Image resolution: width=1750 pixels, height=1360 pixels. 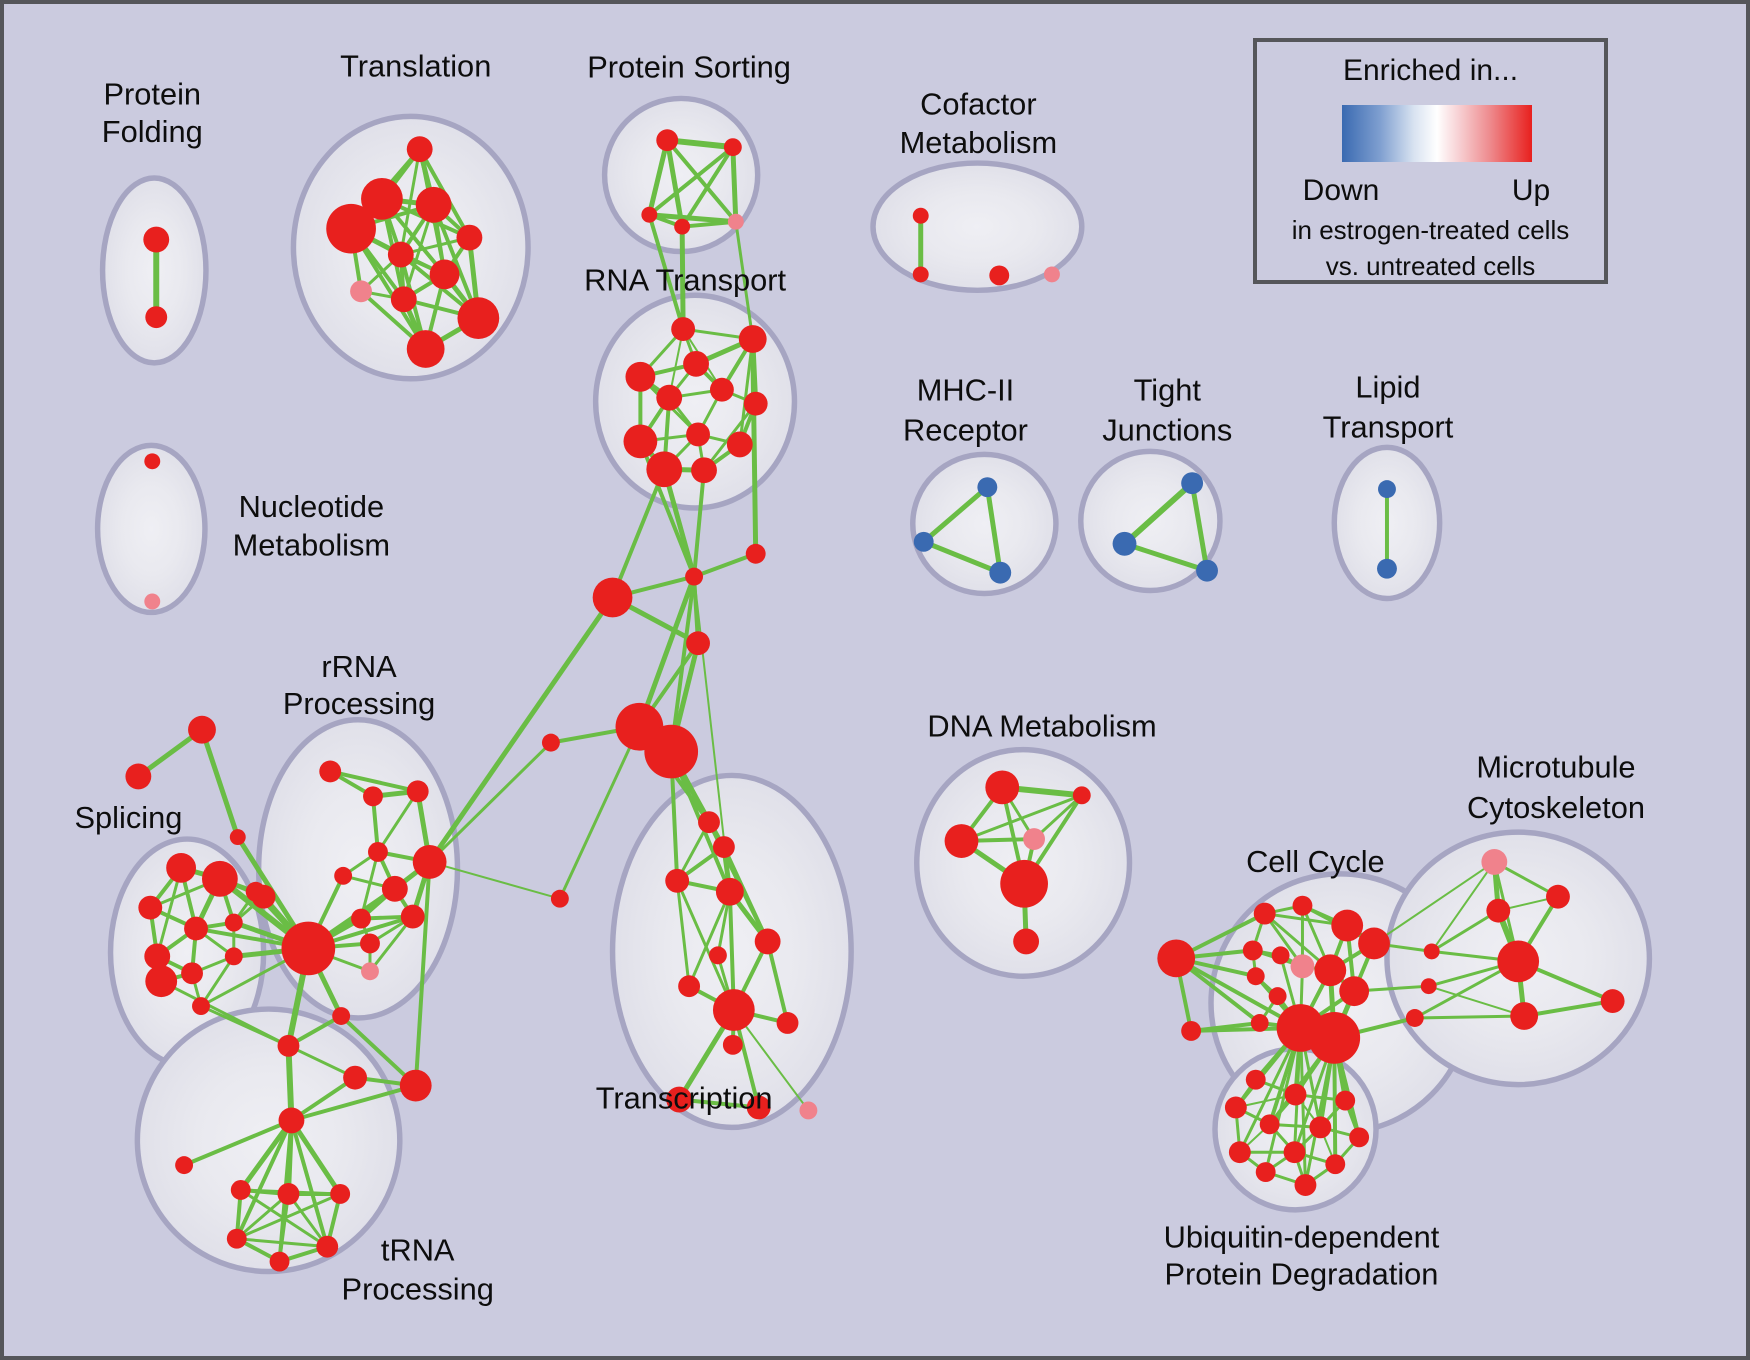 I want to click on edge-rr1-rr3, so click(x=374, y=781).